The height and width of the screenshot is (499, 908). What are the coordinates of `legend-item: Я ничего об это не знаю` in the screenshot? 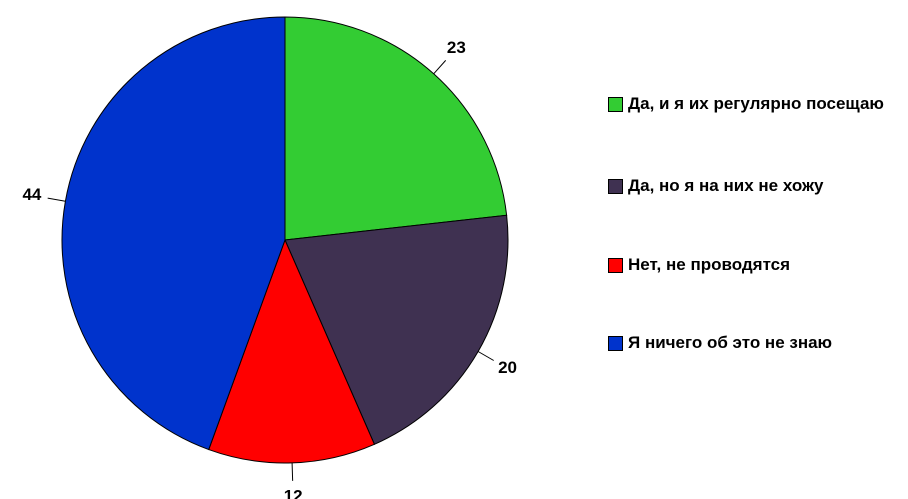 It's located at (750, 343).